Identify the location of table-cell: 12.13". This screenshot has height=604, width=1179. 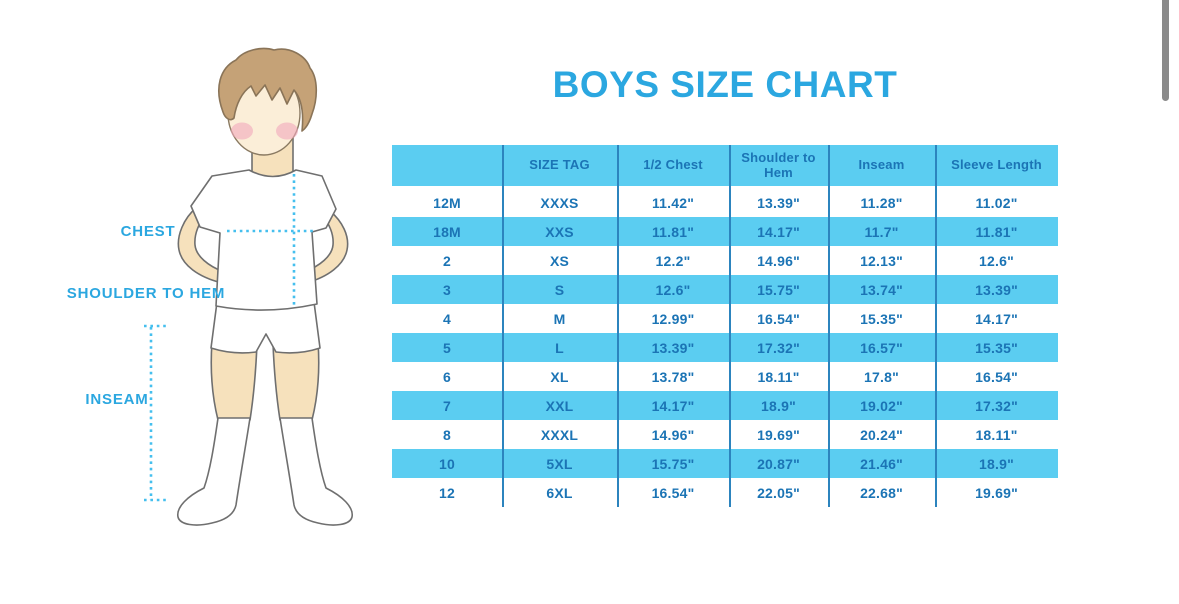
(881, 260).